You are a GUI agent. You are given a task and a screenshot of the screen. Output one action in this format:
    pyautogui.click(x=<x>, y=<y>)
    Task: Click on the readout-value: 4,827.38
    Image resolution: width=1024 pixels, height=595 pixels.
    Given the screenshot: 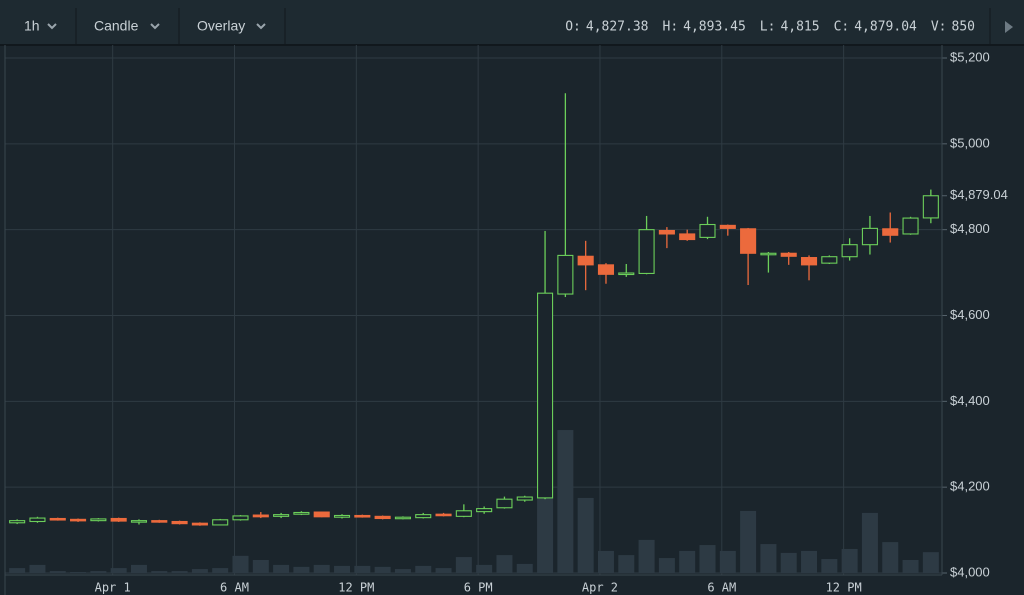 What is the action you would take?
    pyautogui.click(x=617, y=27)
    